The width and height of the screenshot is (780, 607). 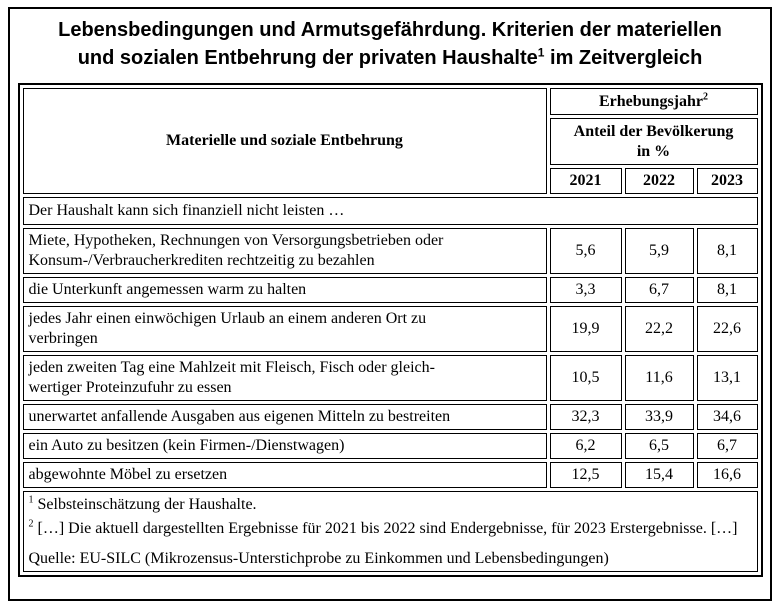 What do you see at coordinates (585, 329) in the screenshot?
I see `row-value-2021: 19,9` at bounding box center [585, 329].